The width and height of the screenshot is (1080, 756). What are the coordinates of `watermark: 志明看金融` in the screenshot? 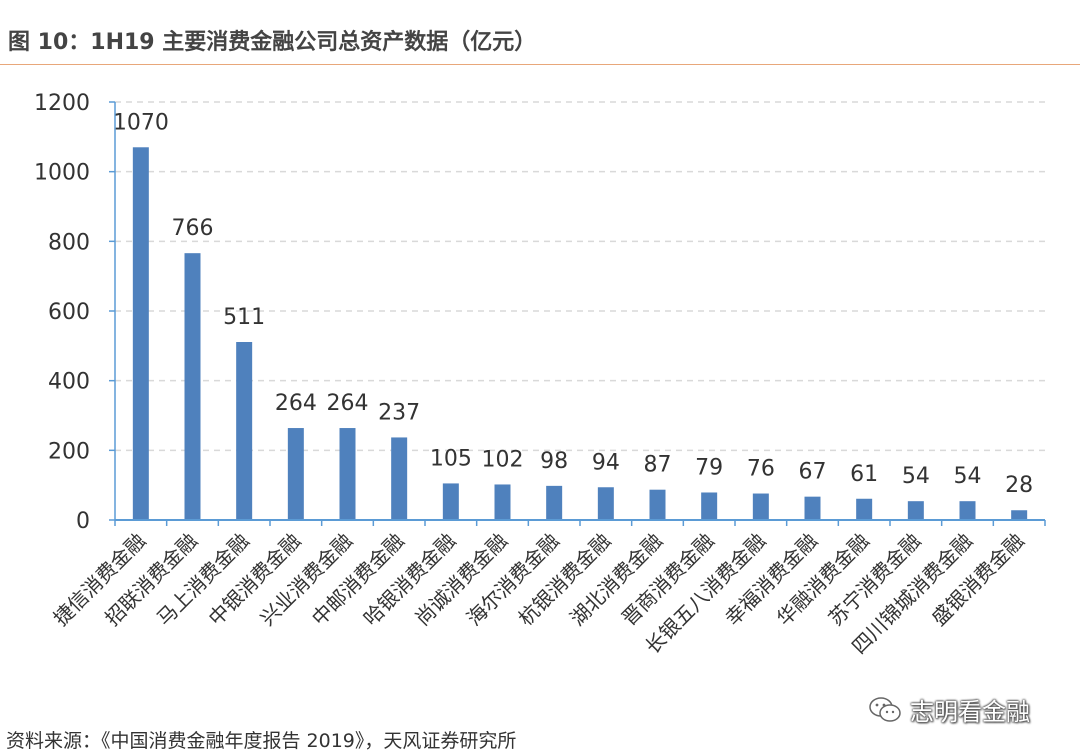 It's located at (949, 709).